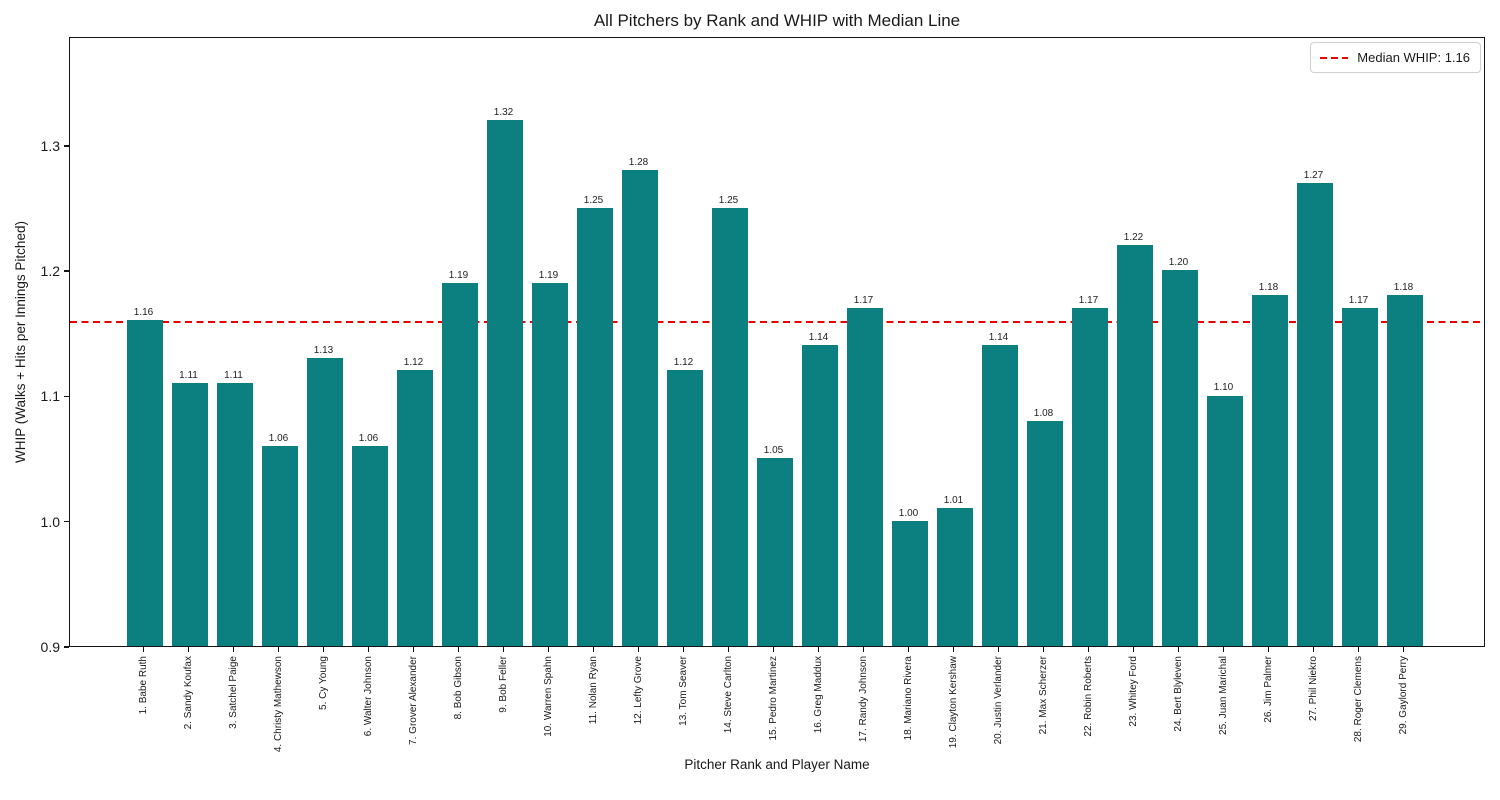 The image size is (1500, 800). I want to click on x-axis-label: Pitcher Rank and Player Name, so click(777, 764).